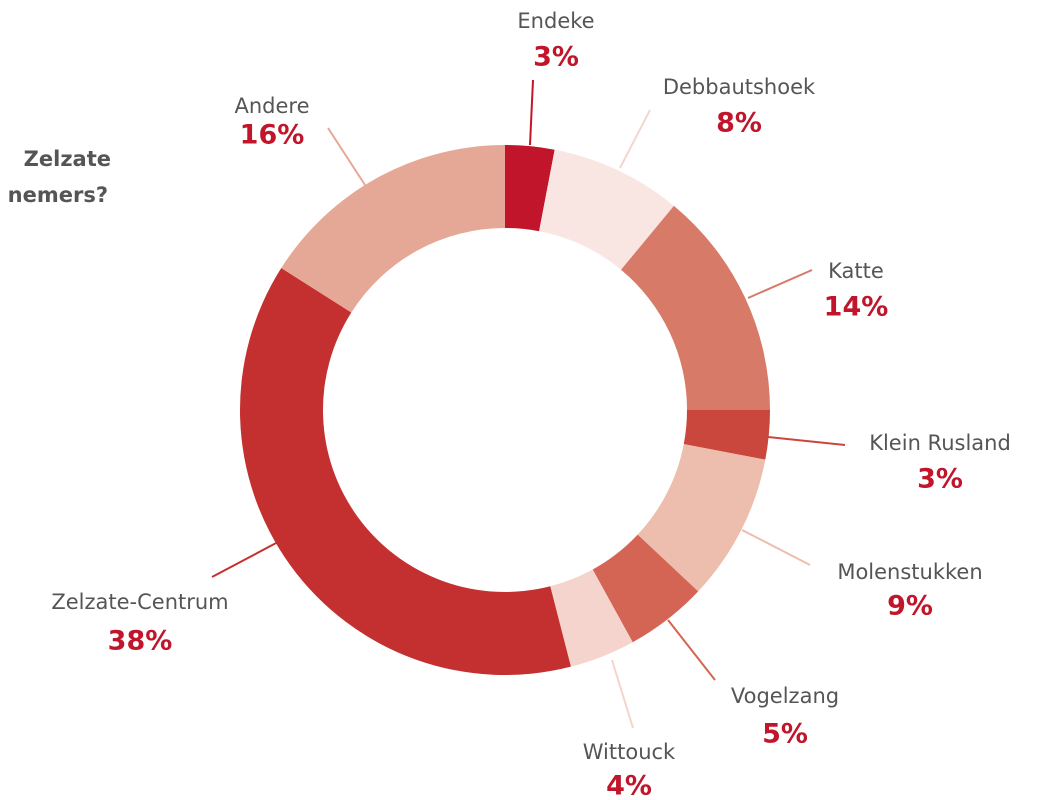 This screenshot has width=1055, height=800. I want to click on slice-label: Zelzate-Centrum, so click(139, 602).